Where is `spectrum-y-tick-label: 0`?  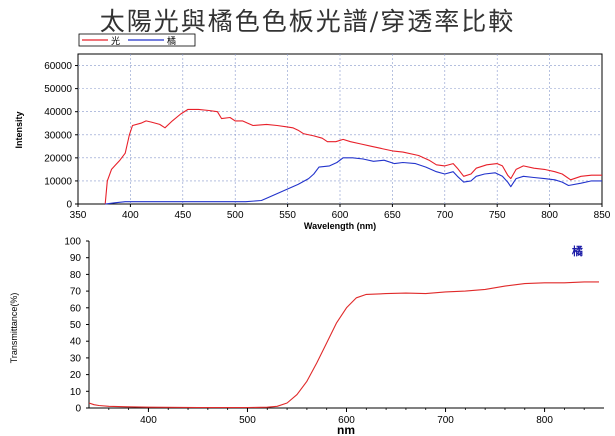
spectrum-y-tick-label: 0 is located at coordinates (69, 205).